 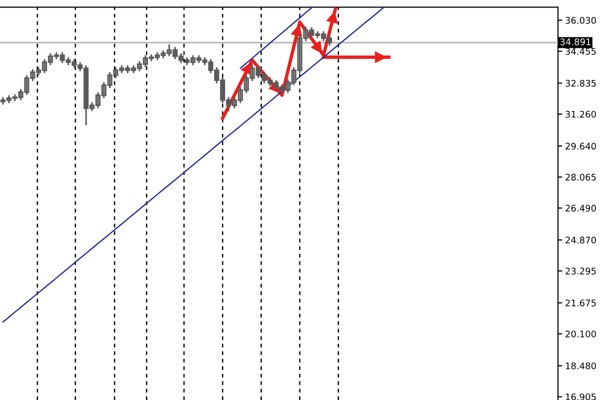 I want to click on y-tick-label: 32.835, so click(x=581, y=83).